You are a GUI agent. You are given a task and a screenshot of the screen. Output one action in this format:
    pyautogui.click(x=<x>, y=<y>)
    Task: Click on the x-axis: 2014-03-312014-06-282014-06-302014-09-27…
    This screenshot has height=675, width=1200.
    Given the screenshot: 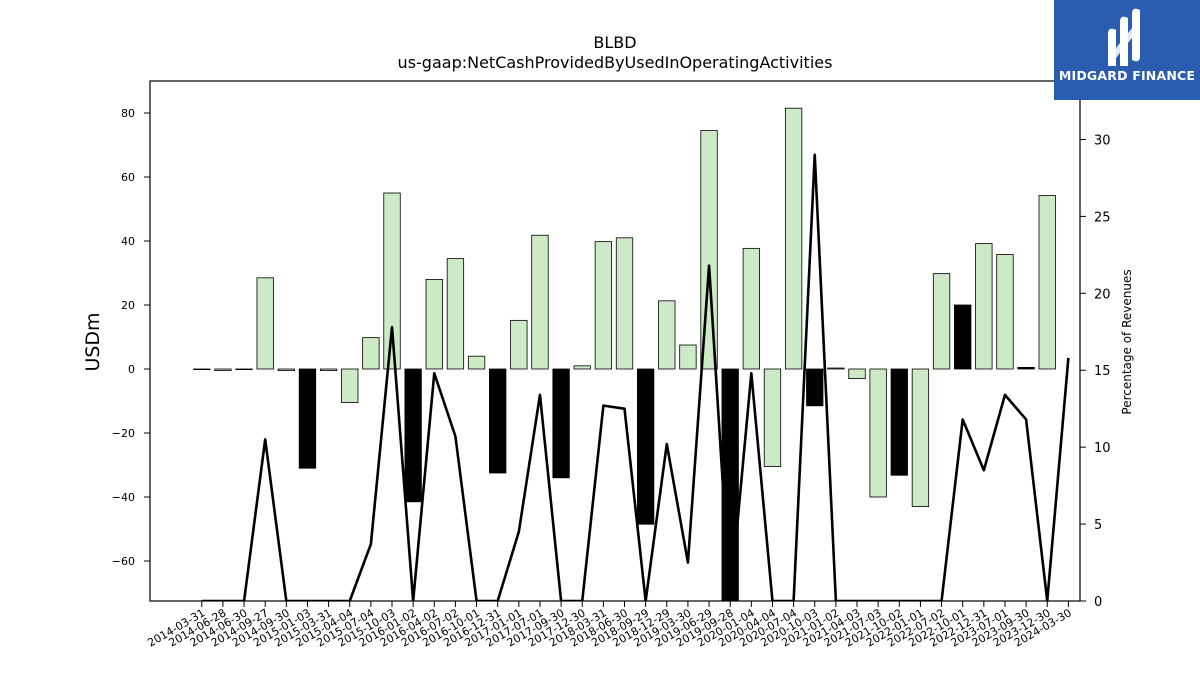 What is the action you would take?
    pyautogui.click(x=609, y=625)
    